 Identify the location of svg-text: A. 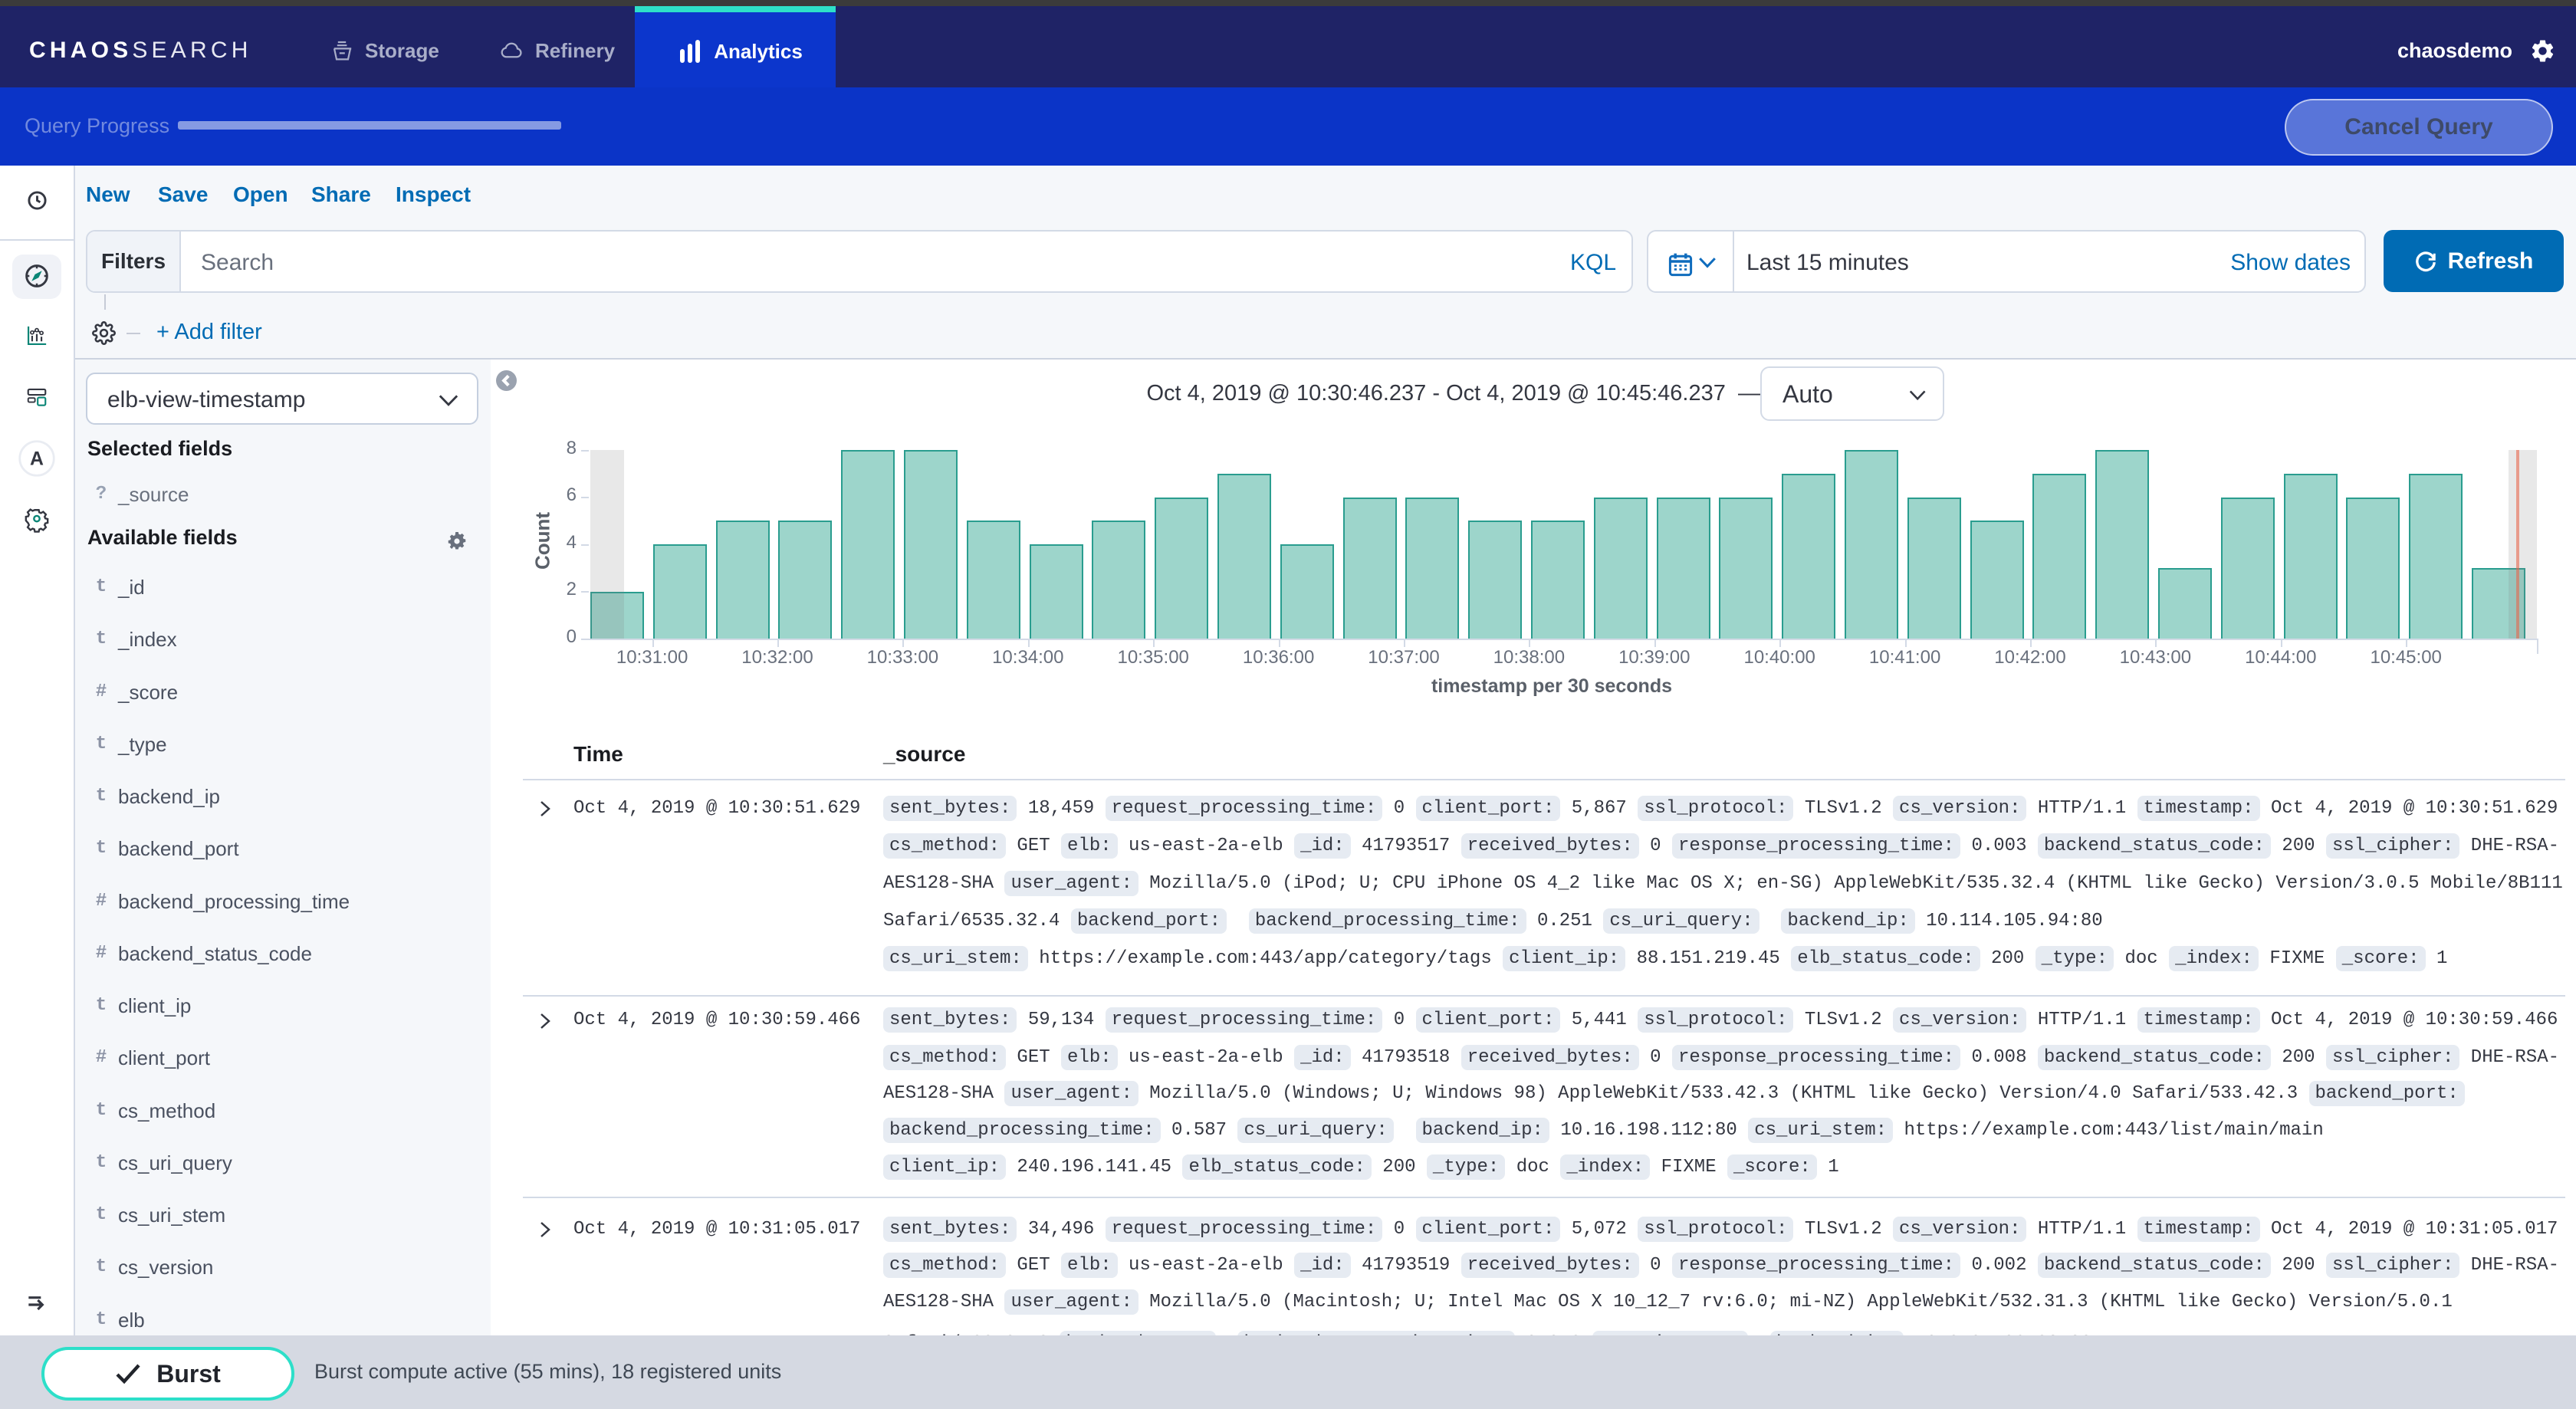
(37, 459).